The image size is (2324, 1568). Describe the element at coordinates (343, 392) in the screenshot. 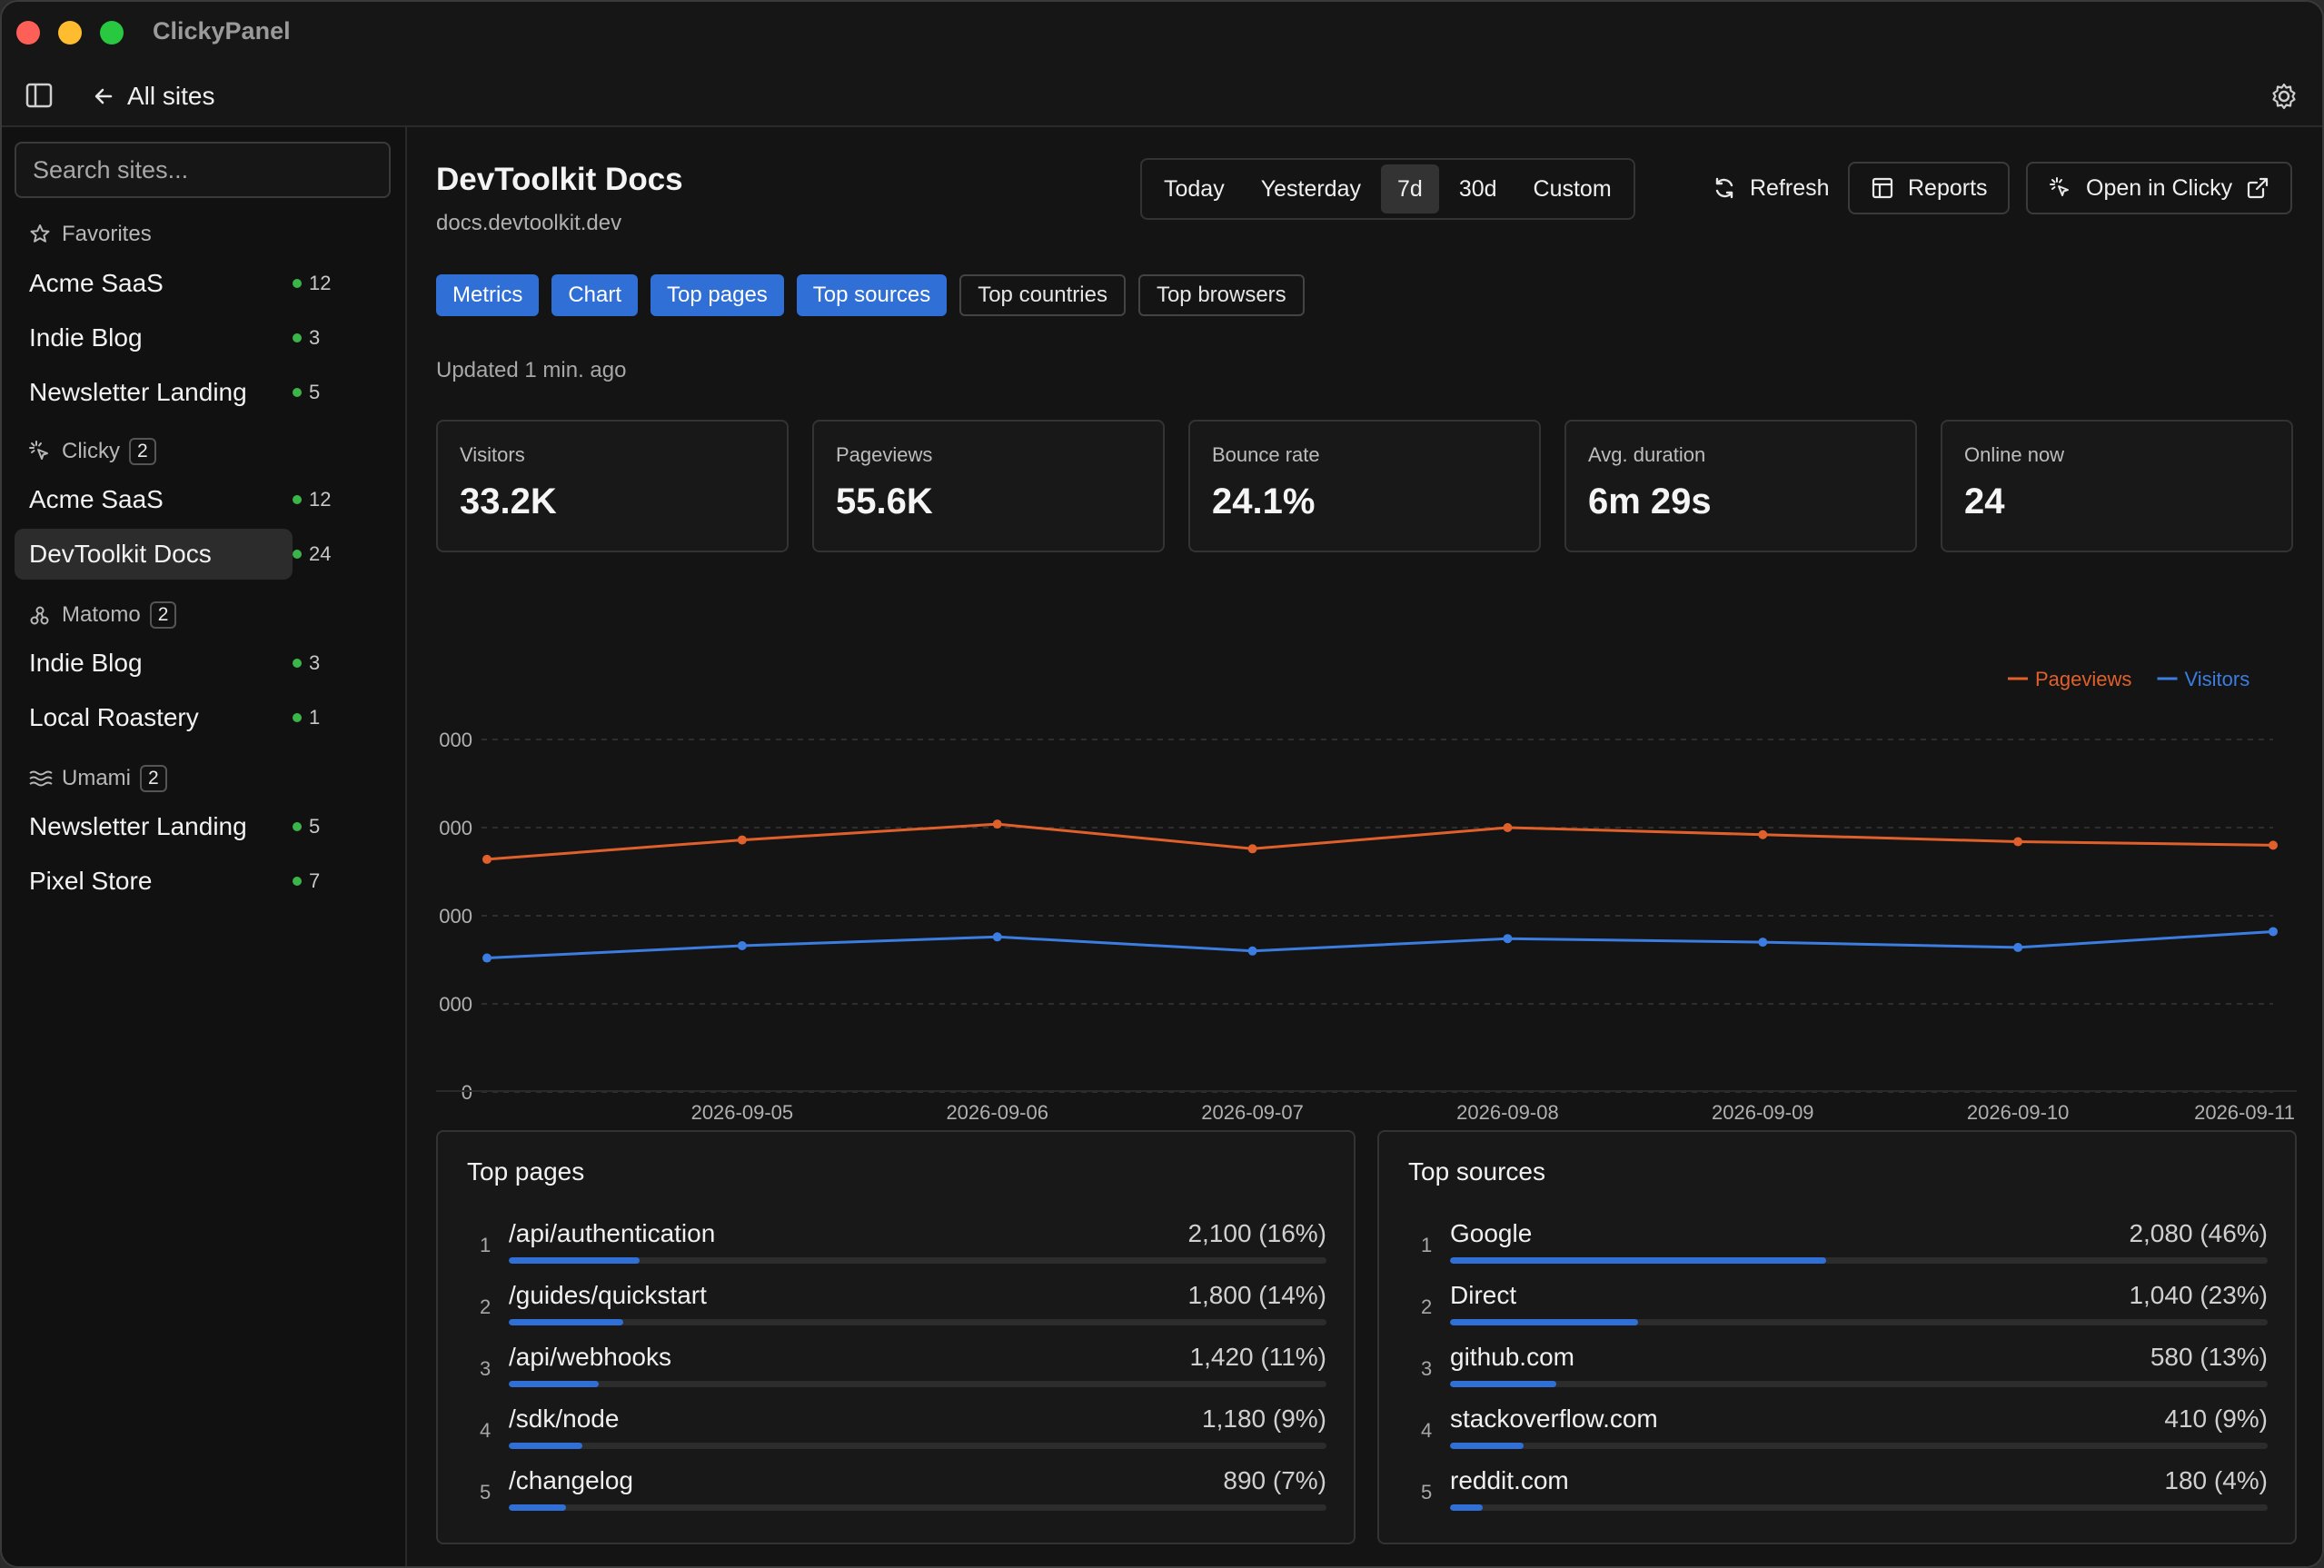

I see `site-online-count: 5` at that location.